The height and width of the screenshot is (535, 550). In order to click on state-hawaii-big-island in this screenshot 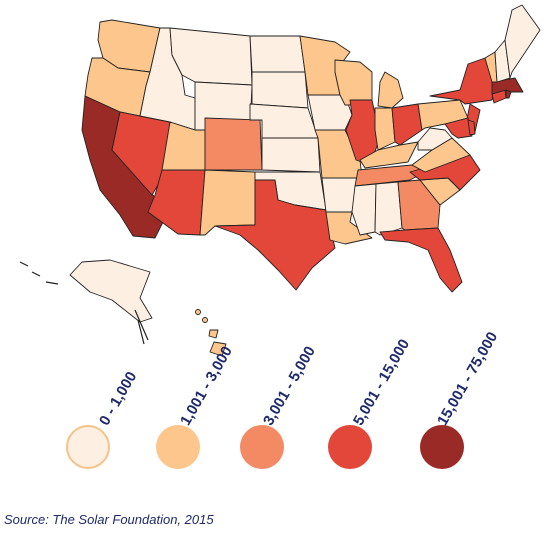, I will do `click(218, 349)`.